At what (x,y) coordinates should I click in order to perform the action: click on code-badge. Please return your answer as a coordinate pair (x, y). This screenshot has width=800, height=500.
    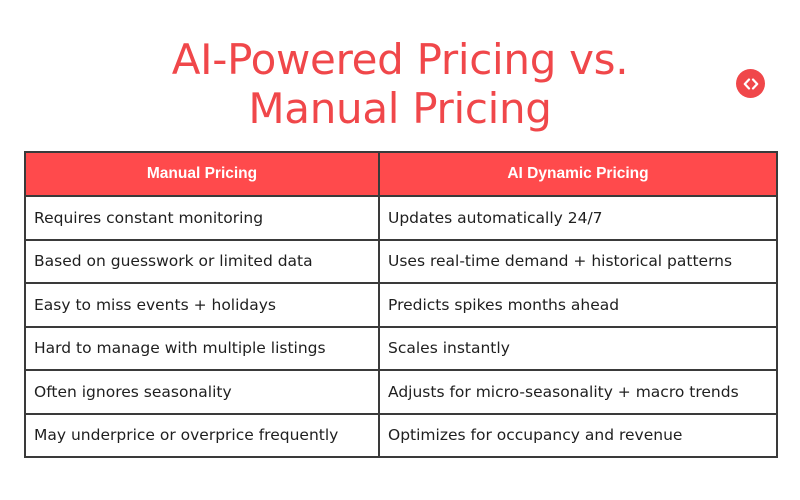
    Looking at the image, I should click on (750, 83).